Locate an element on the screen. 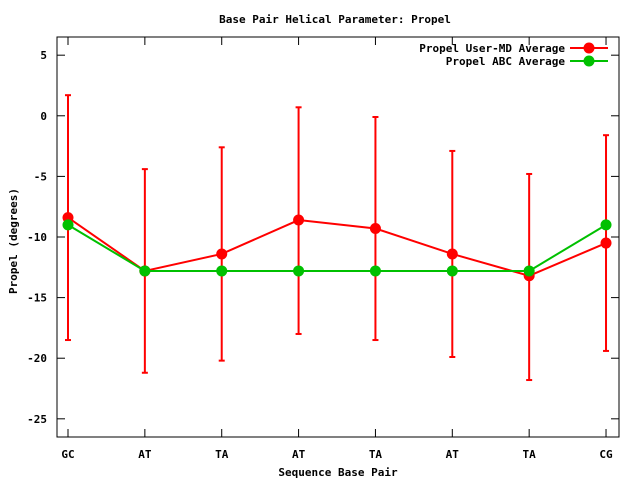  y-axis-label: Propel (degrees) is located at coordinates (13, 241).